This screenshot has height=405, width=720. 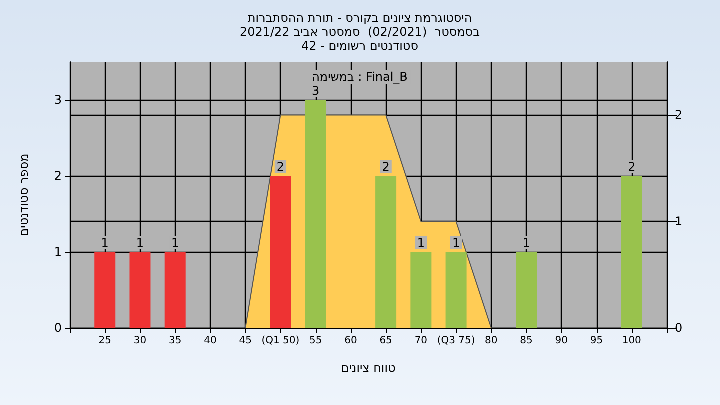 I want to click on y2-tick-label: 1, so click(x=679, y=221).